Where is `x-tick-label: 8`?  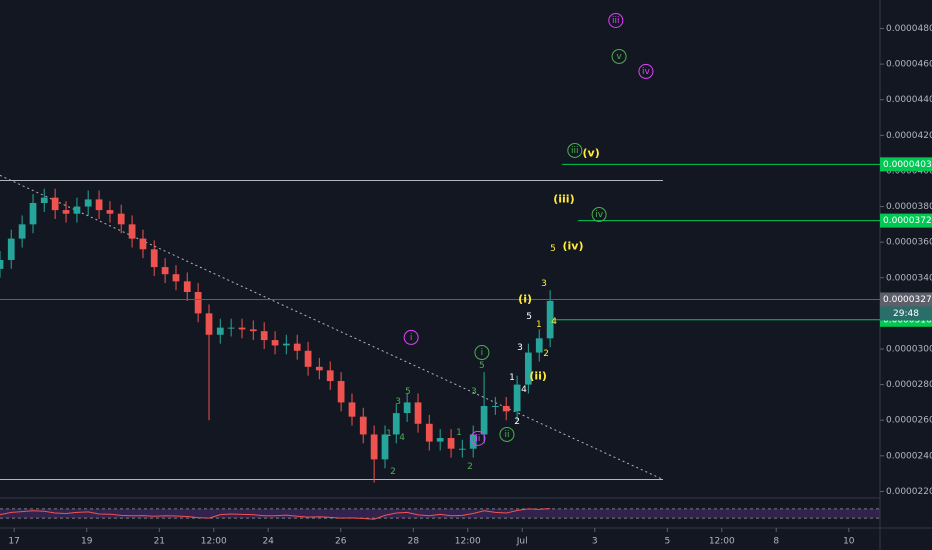
x-tick-label: 8 is located at coordinates (776, 542).